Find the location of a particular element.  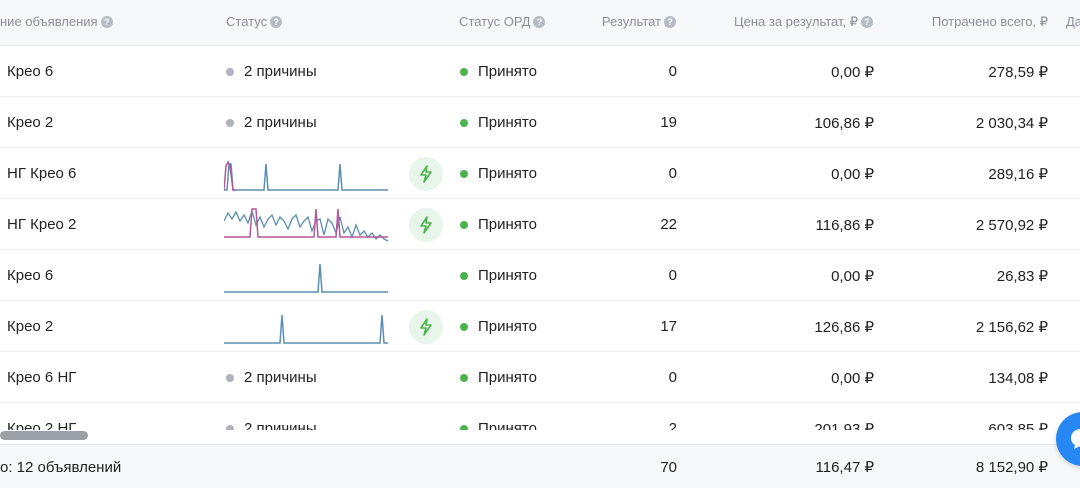

total-price: 116,47 ₽ is located at coordinates (844, 467).